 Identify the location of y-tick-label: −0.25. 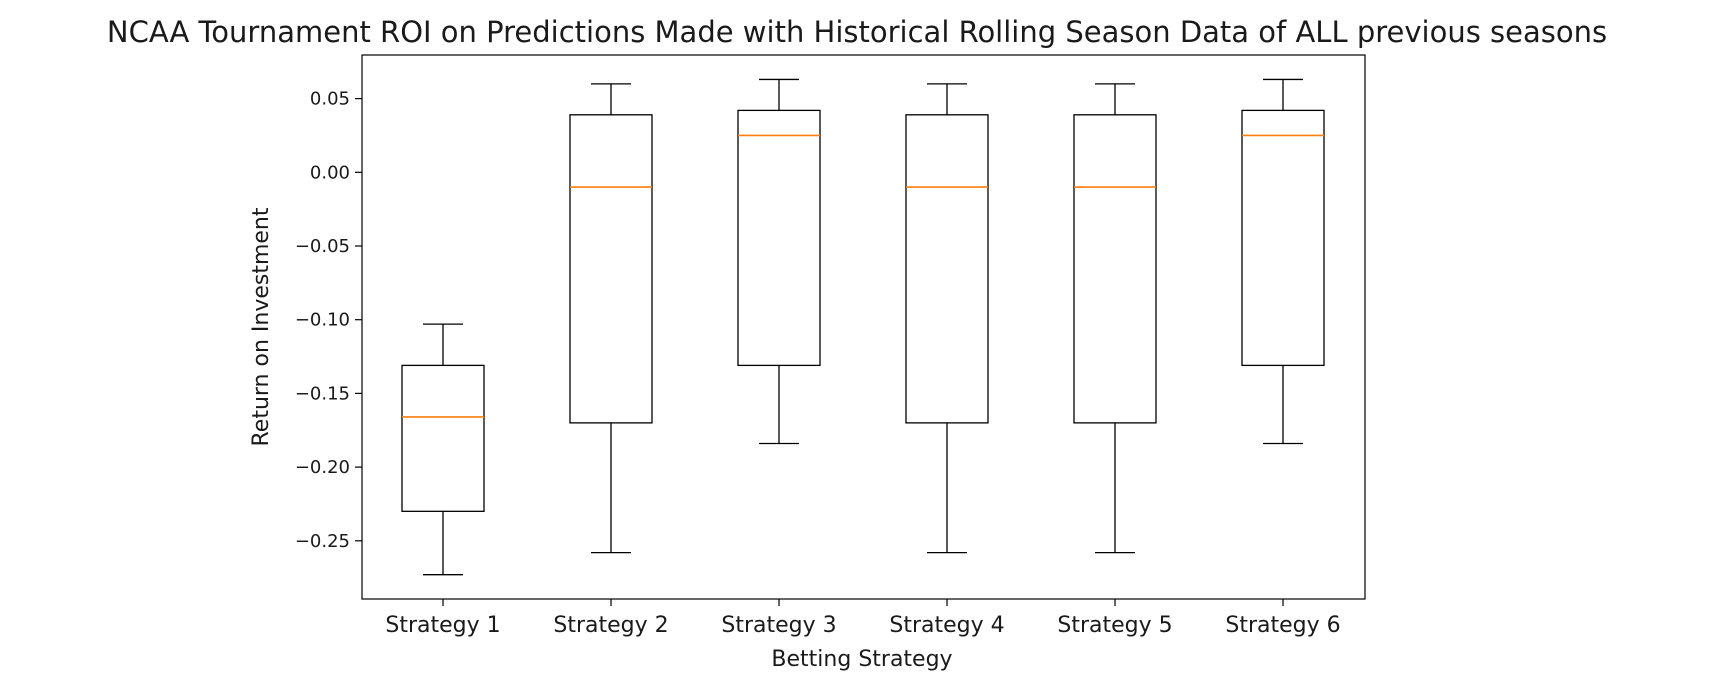
(322, 541).